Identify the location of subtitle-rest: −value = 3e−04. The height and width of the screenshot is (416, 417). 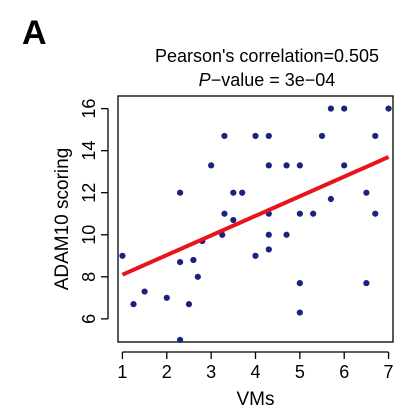
(273, 80).